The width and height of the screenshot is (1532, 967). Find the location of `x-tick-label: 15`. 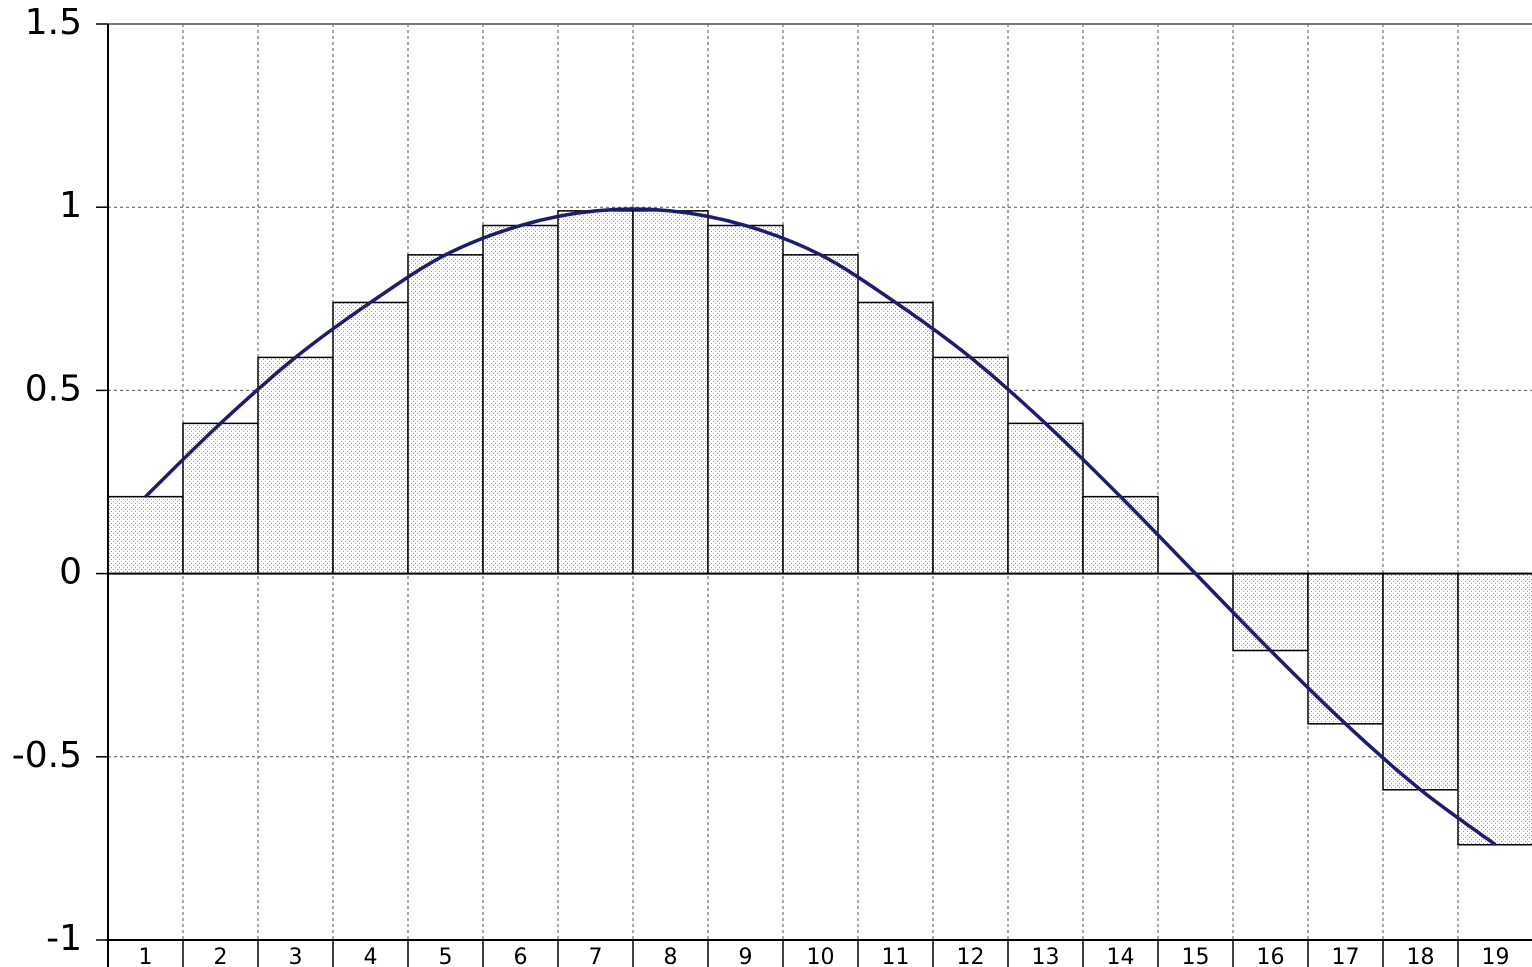

x-tick-label: 15 is located at coordinates (1196, 956).